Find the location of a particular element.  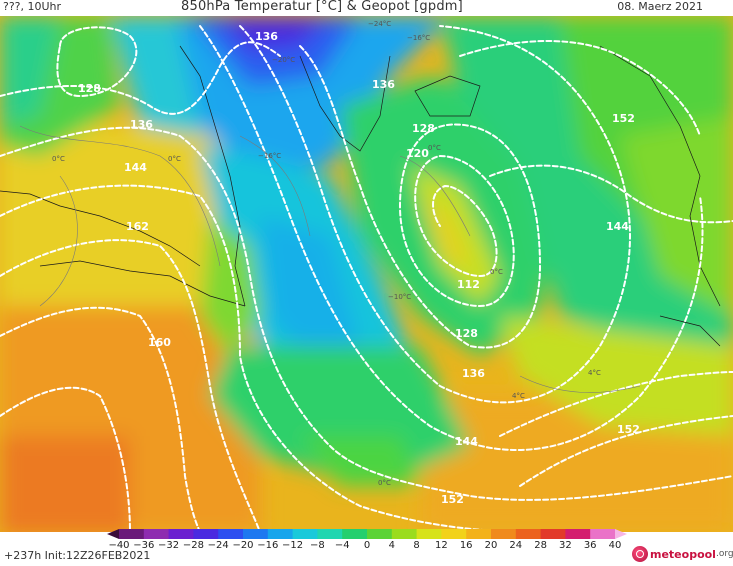

meteopool-logo-icon is located at coordinates (640, 554).